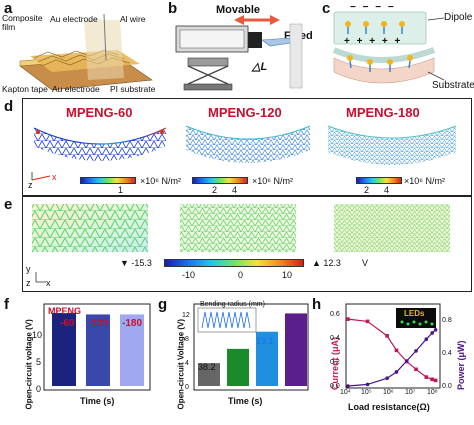  I want to click on mpeng-180-title: MPENG-180, so click(383, 112).